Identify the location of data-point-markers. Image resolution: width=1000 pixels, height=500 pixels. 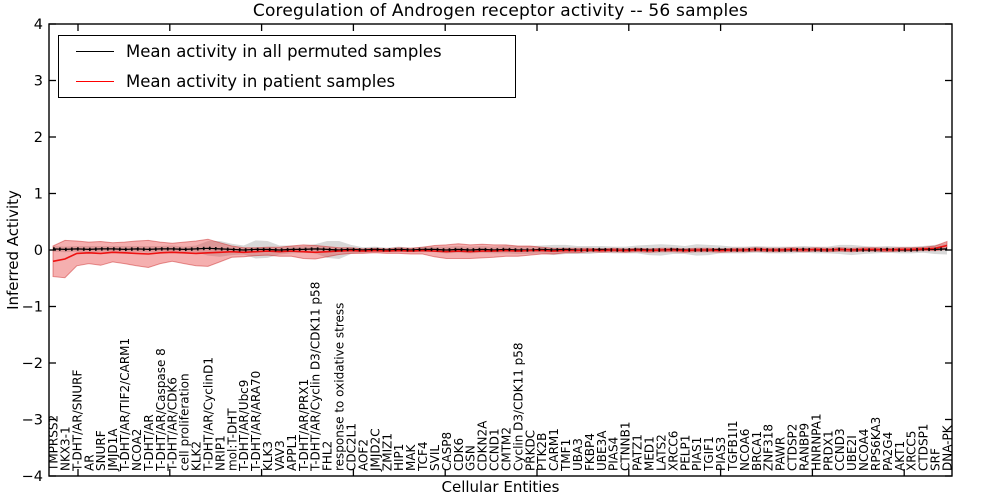
(500, 249).